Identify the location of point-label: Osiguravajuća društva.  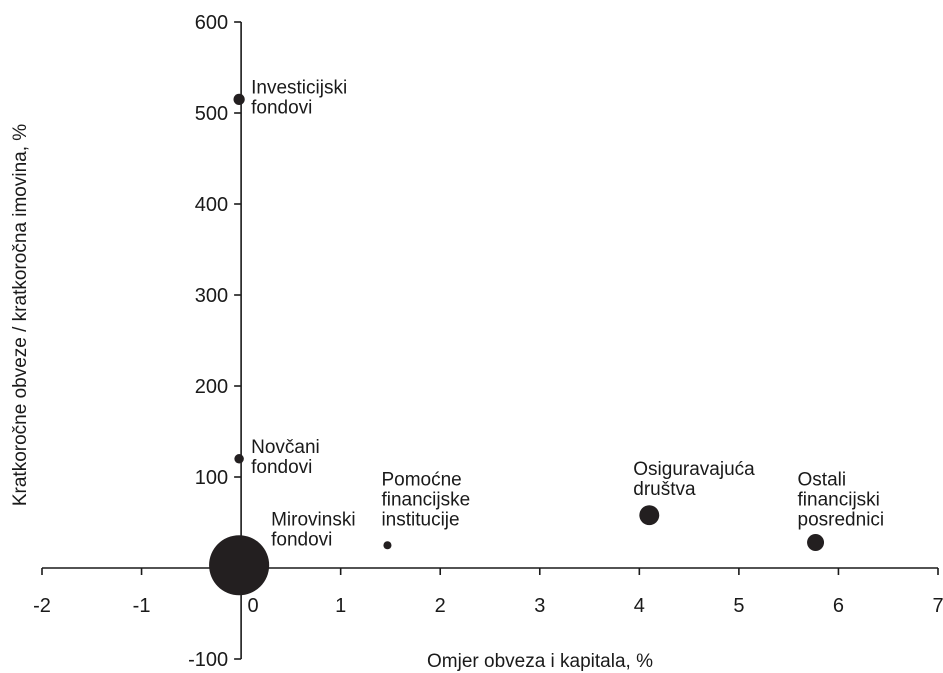
(694, 479).